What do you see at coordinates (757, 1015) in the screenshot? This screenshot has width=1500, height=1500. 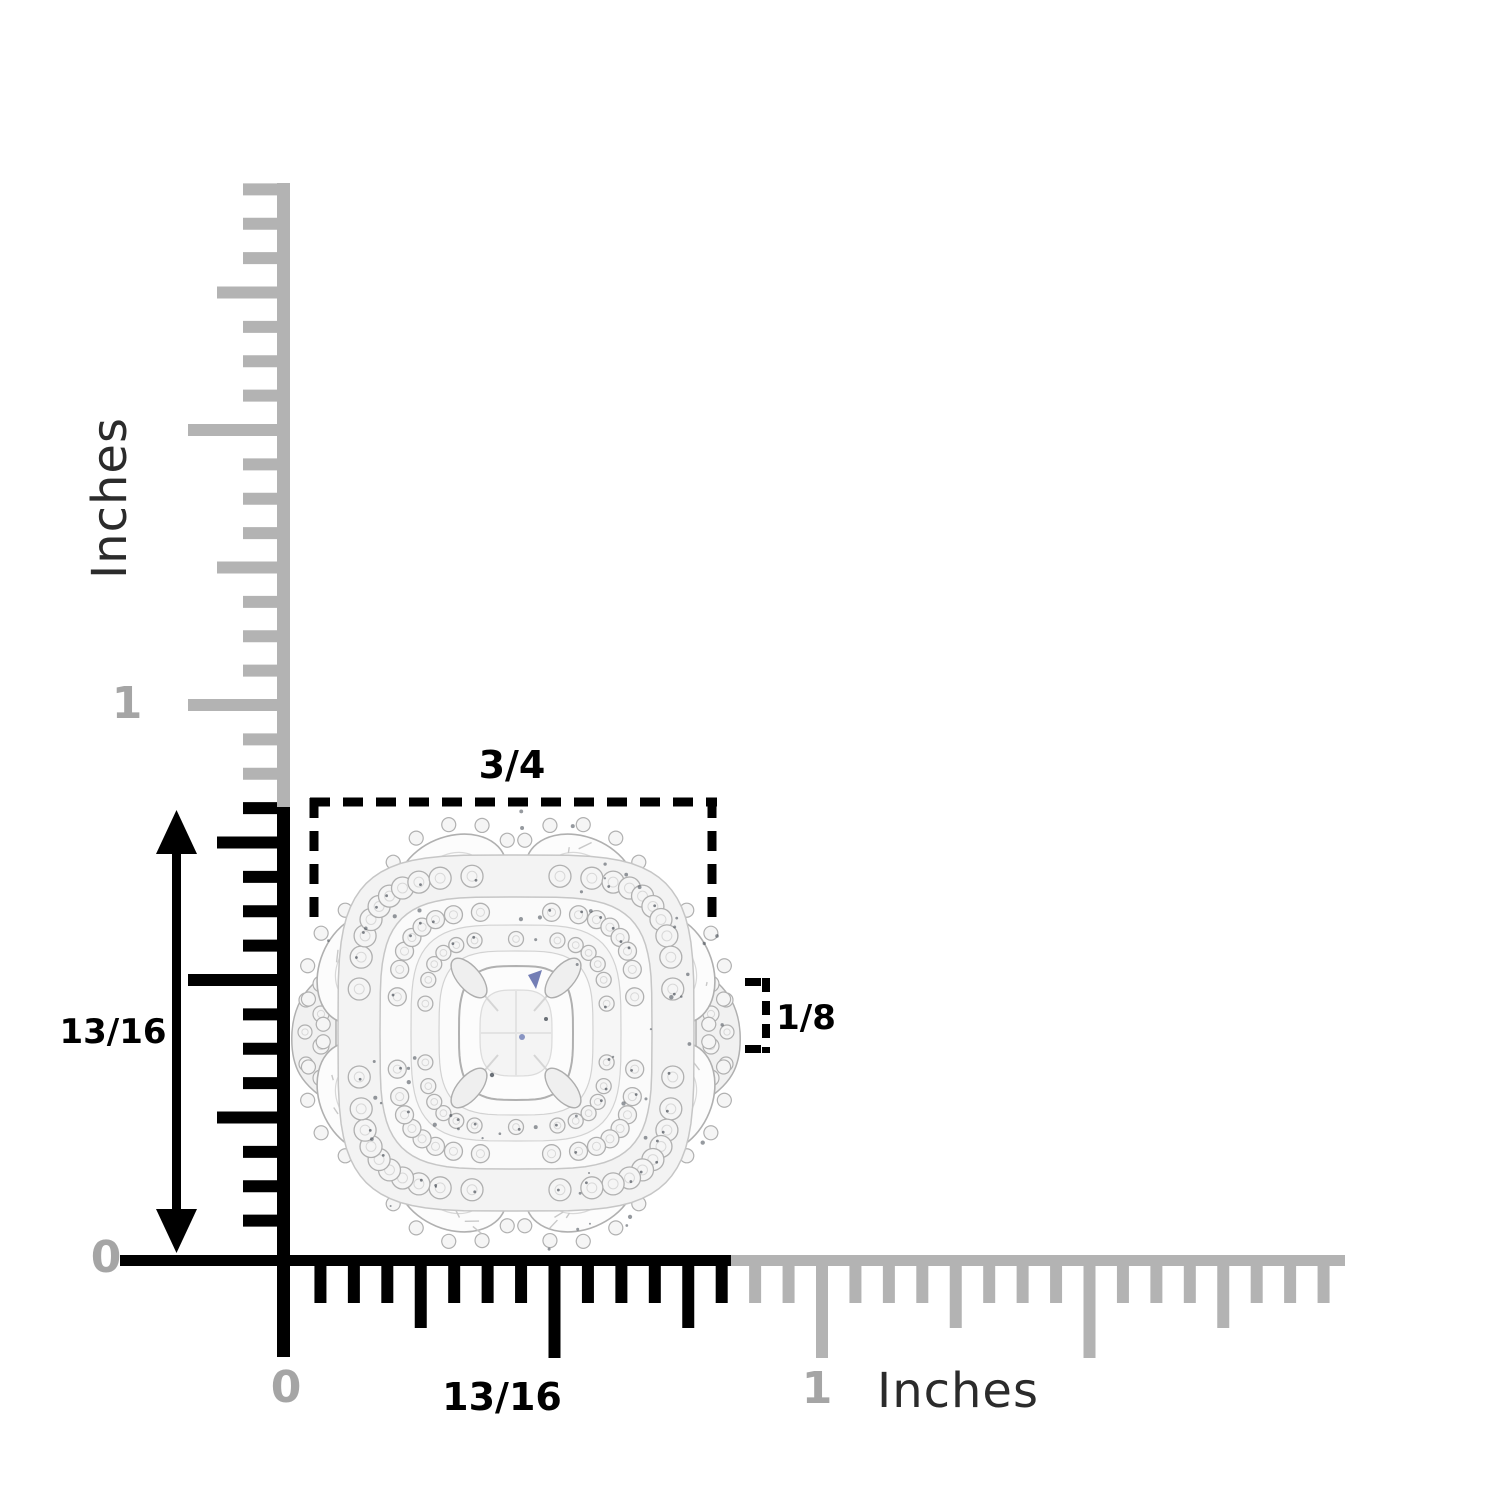 I see `band-dimension-bracket` at bounding box center [757, 1015].